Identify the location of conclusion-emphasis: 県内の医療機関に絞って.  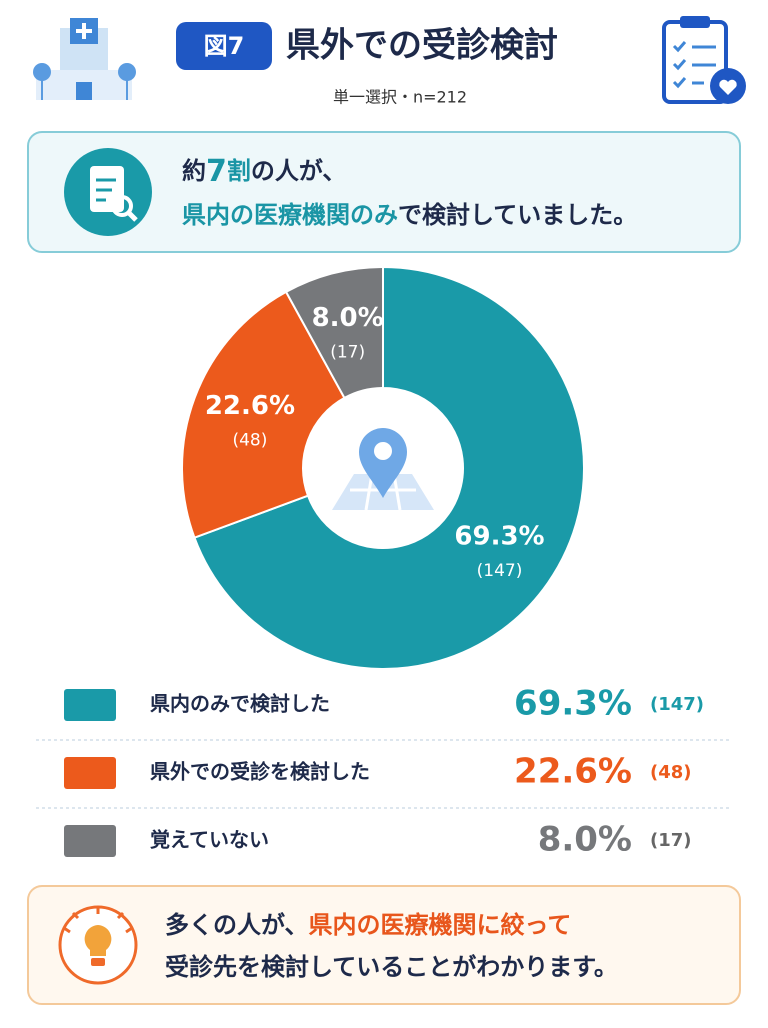
(440, 925).